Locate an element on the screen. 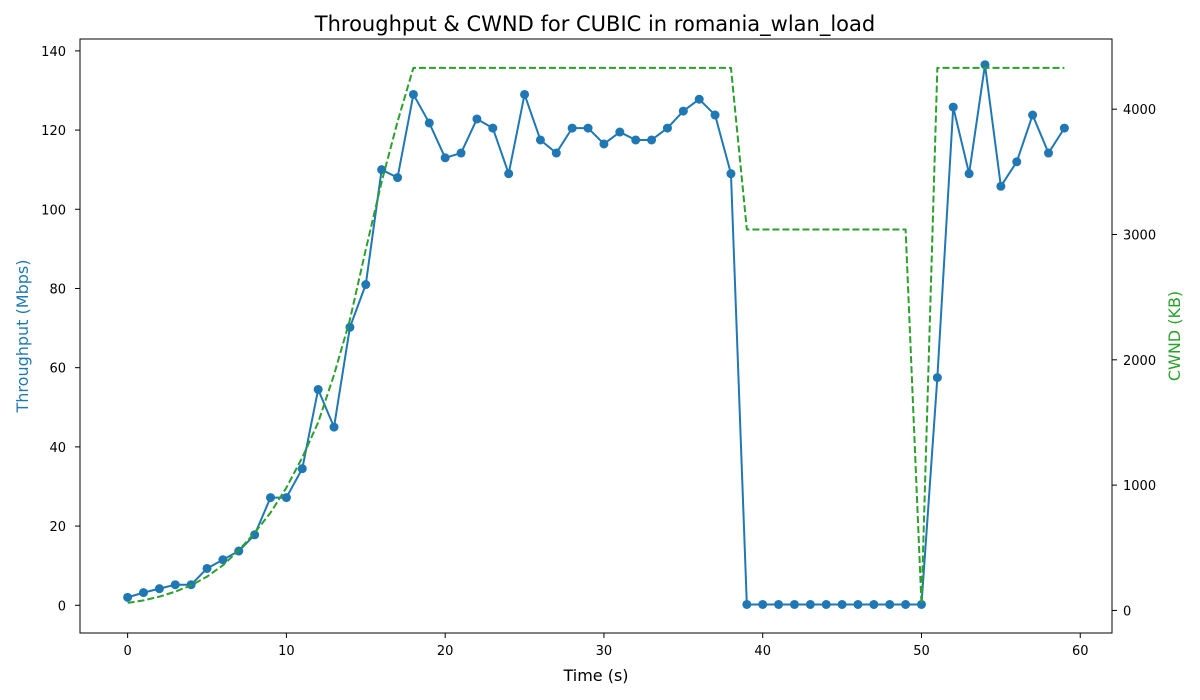  y-left-tick-label: 60 is located at coordinates (57, 369).